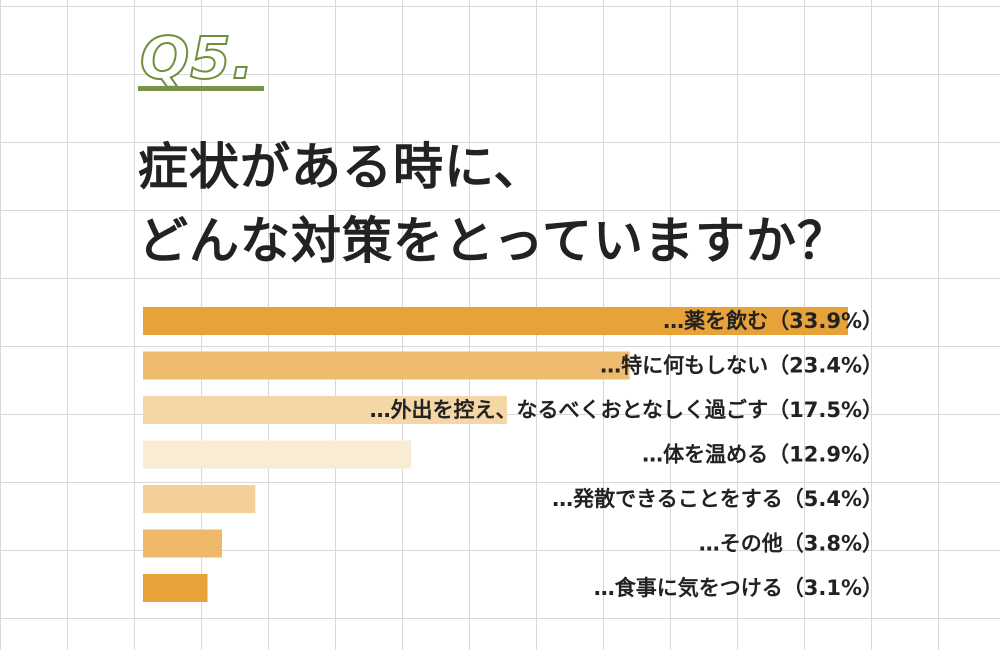 This screenshot has width=1000, height=650. What do you see at coordinates (626, 410) in the screenshot?
I see `bar-label-3: …外出を控え、なるべくおとなしく過ごす（17.5%）` at bounding box center [626, 410].